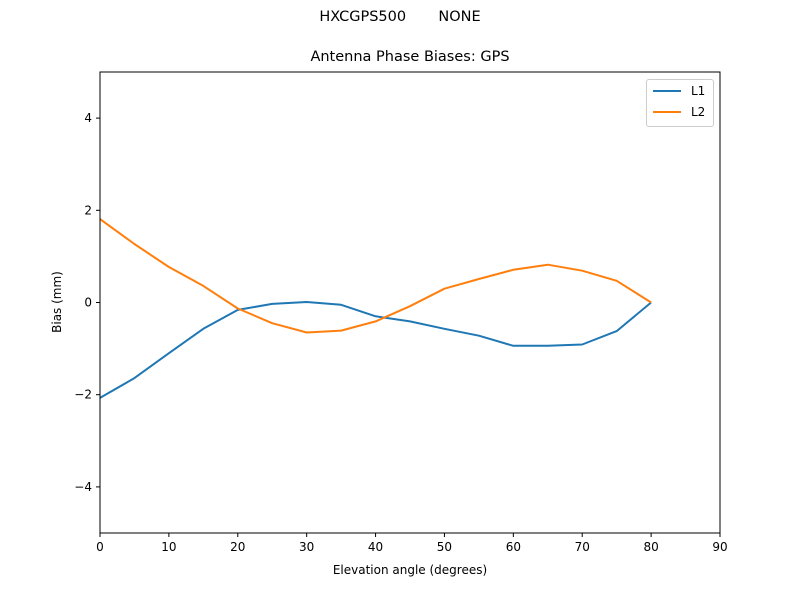 The height and width of the screenshot is (600, 800). Describe the element at coordinates (667, 112) in the screenshot. I see `legend-line-l2-icon` at that location.